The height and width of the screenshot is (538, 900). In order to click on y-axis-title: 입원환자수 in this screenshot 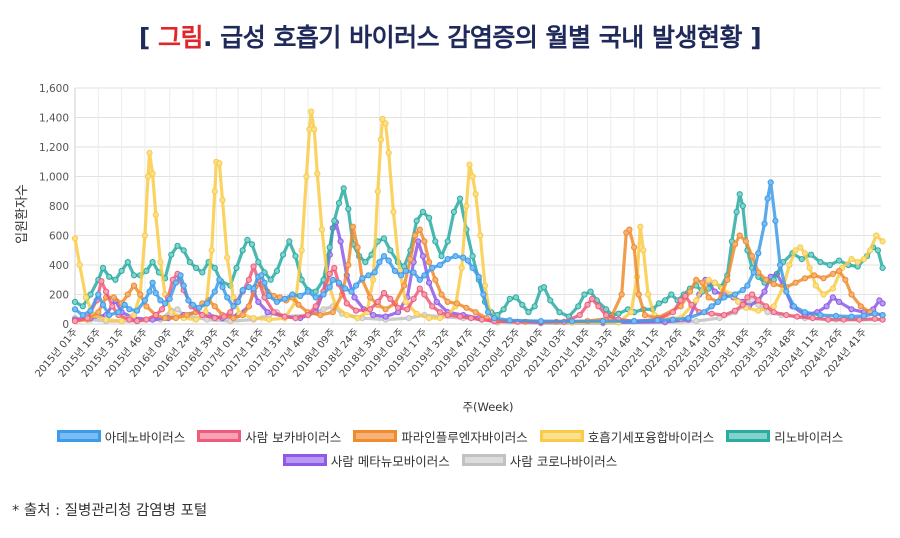, I will do `click(22, 214)`.